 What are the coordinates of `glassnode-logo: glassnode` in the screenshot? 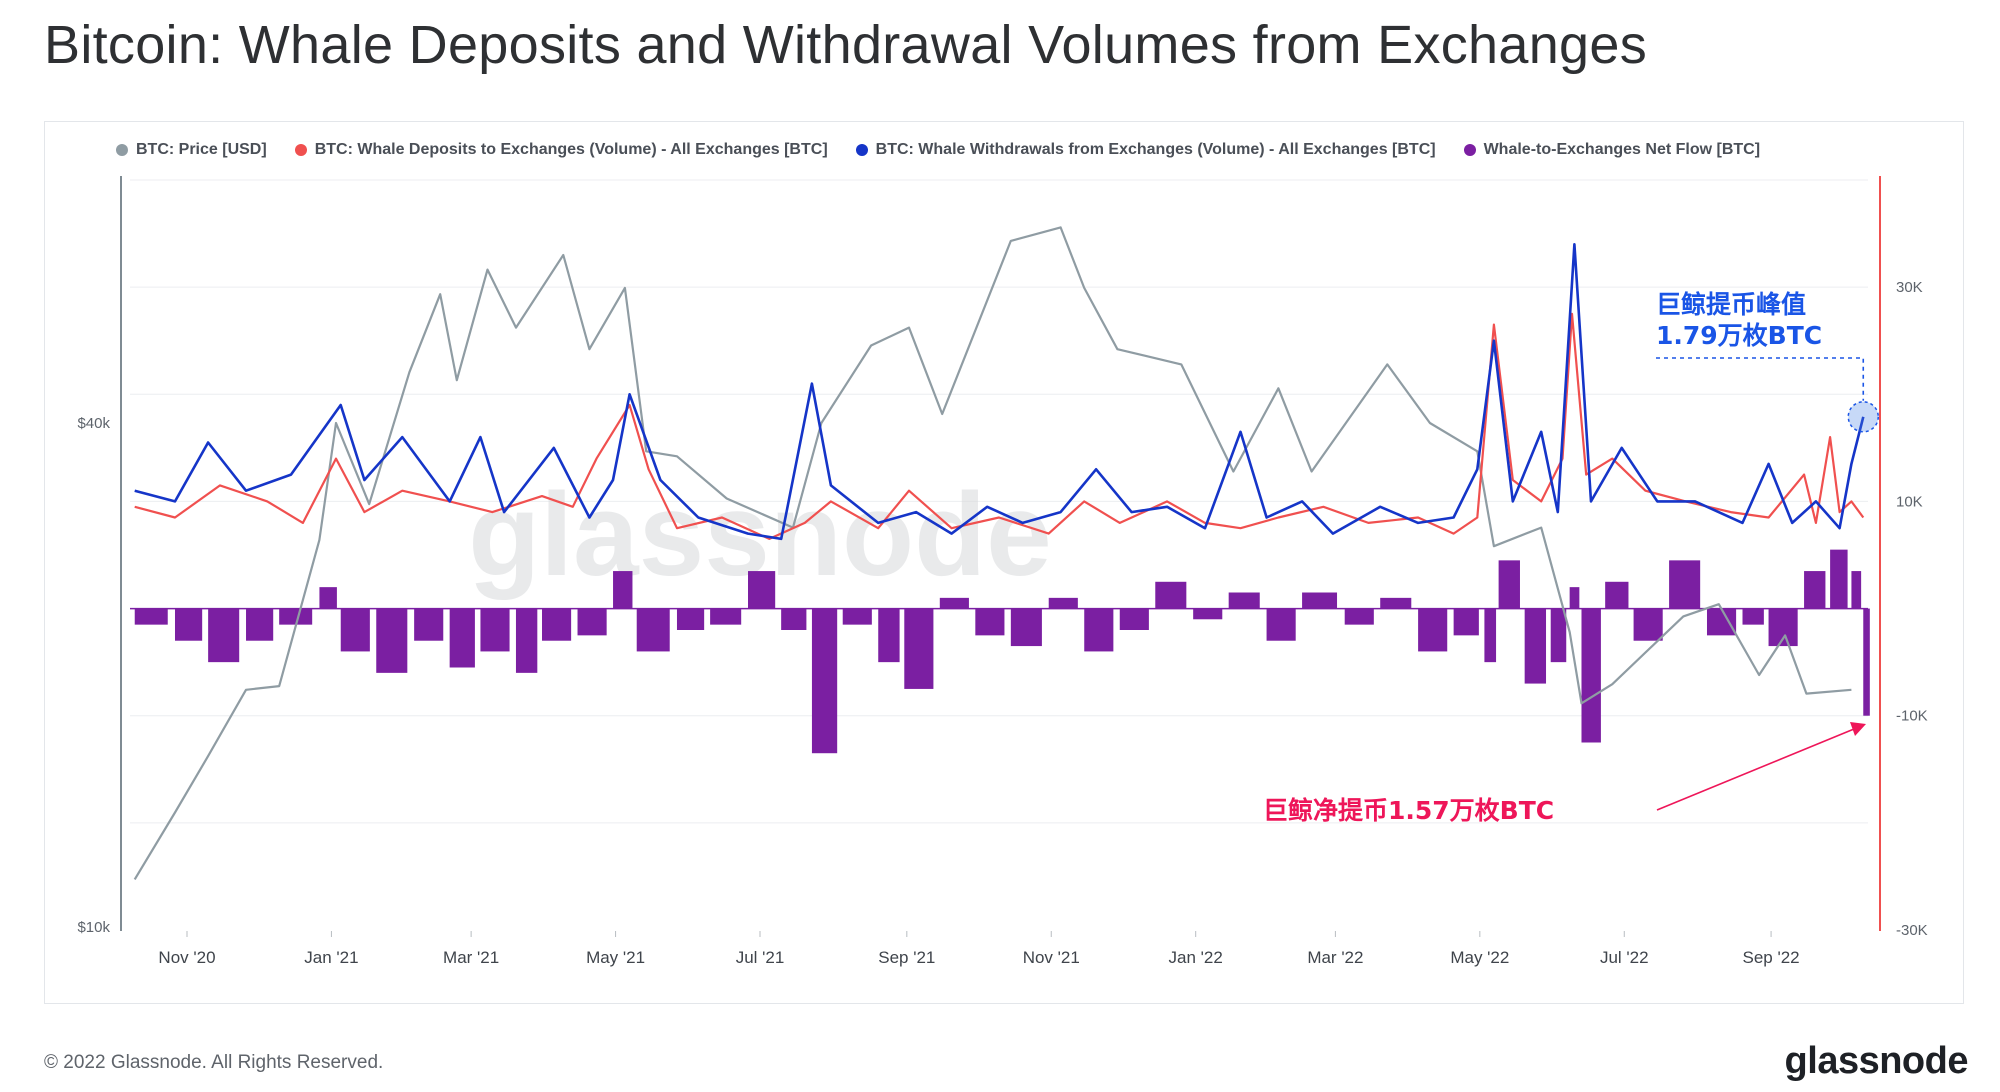 It's located at (1876, 1061).